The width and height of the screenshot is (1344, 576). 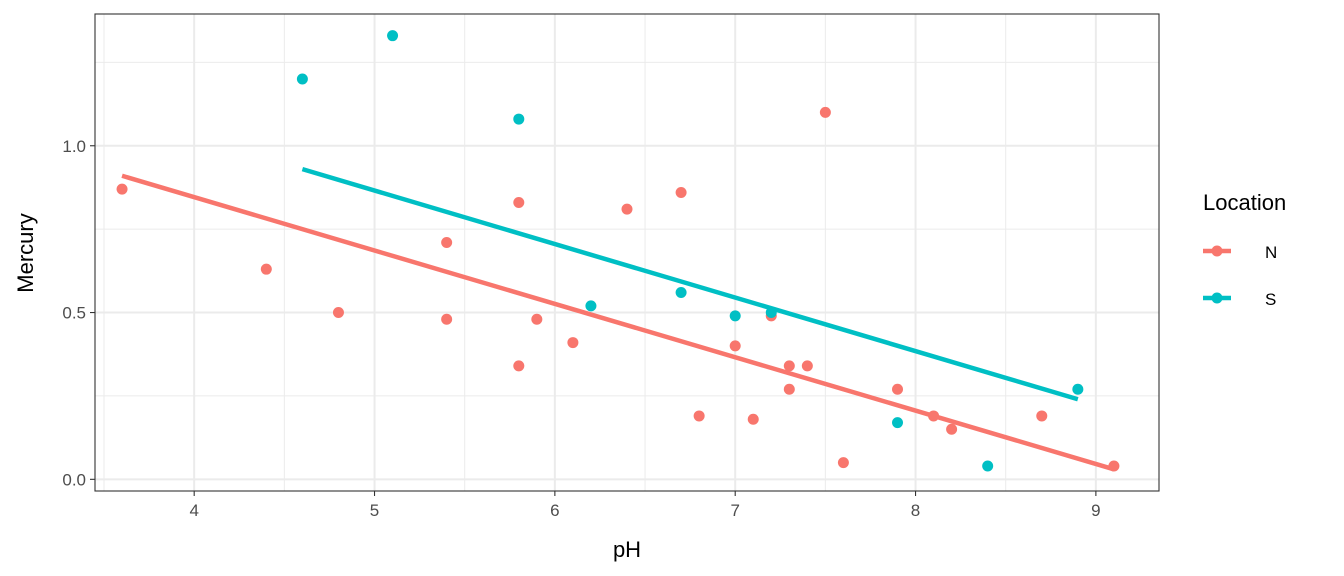 I want to click on x-tick-label: 6, so click(x=554, y=510).